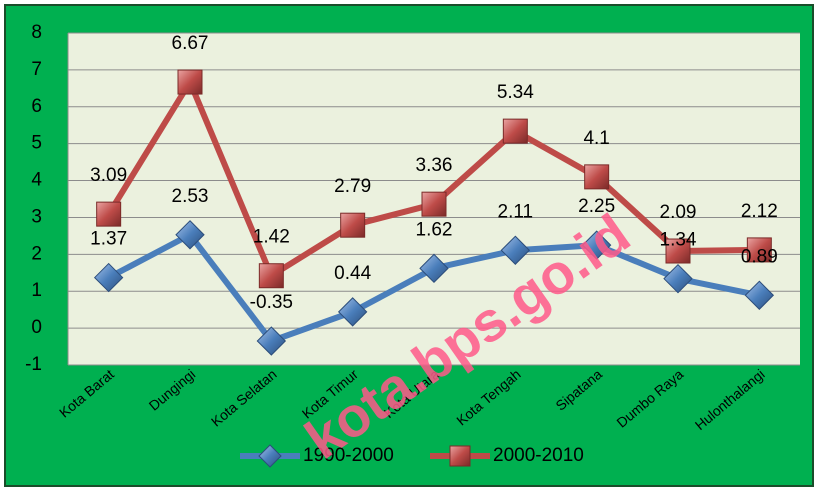 The image size is (819, 492). Describe the element at coordinates (36, 106) in the screenshot. I see `y-tick-label: 6` at that location.